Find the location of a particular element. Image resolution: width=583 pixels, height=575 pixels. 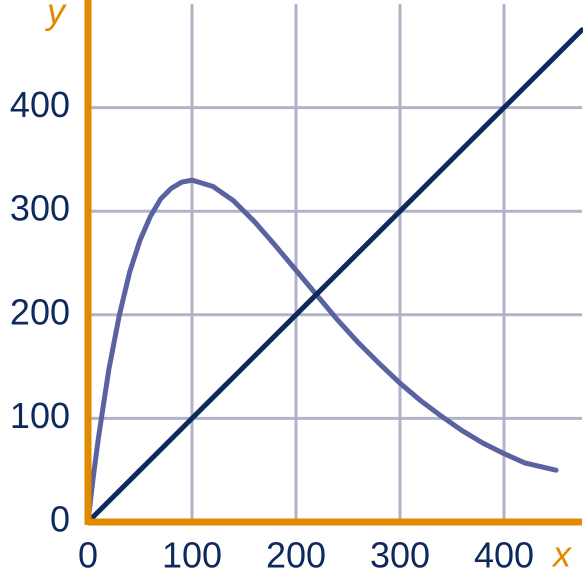

y-tick-label: 300 is located at coordinates (40, 208).